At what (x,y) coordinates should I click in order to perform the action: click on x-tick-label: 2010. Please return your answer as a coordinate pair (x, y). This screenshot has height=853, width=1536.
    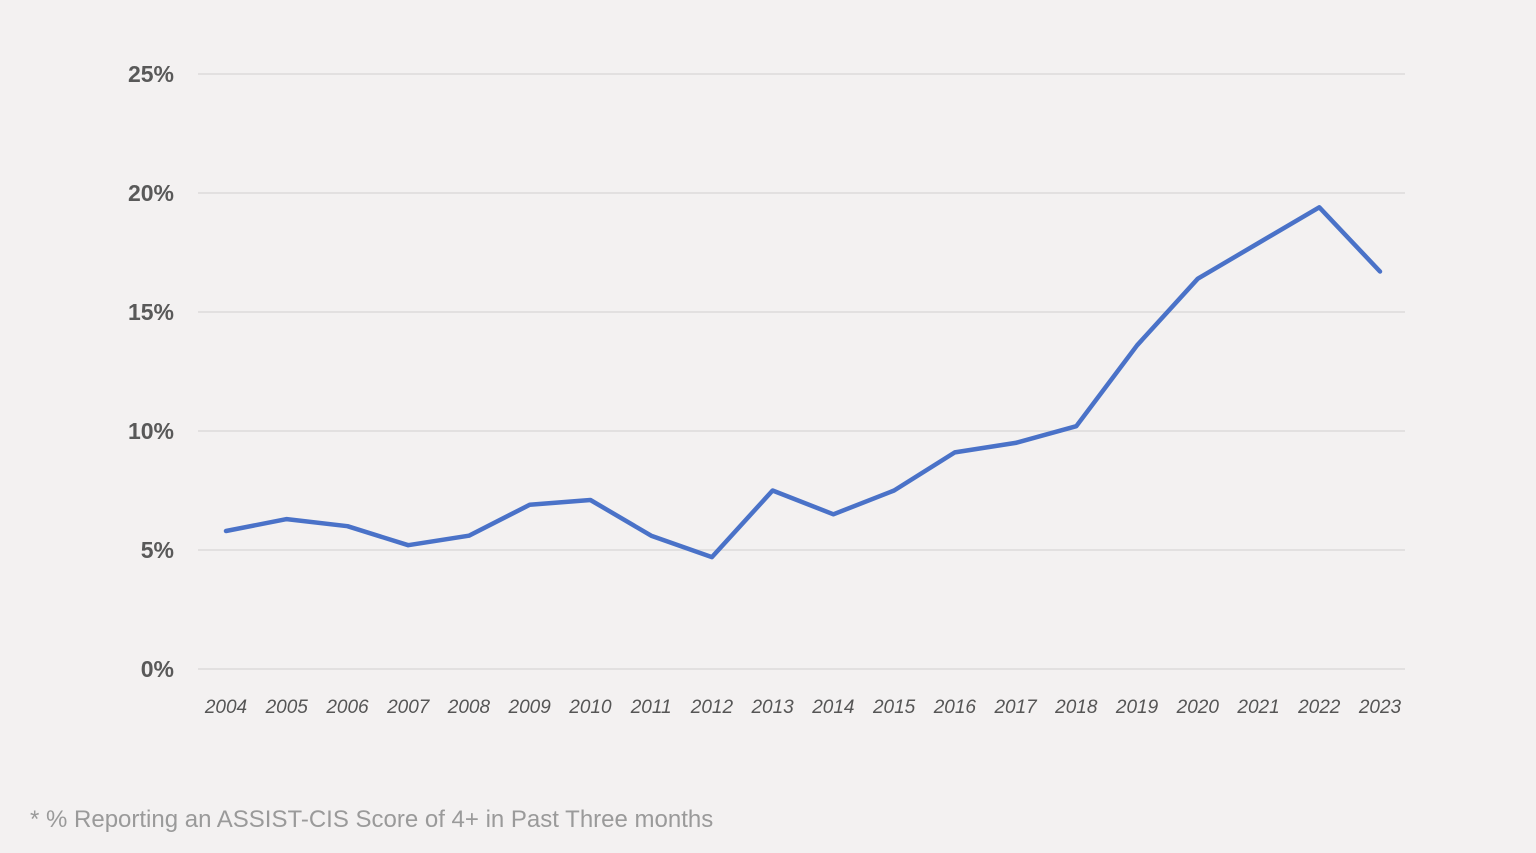
    Looking at the image, I should click on (590, 707).